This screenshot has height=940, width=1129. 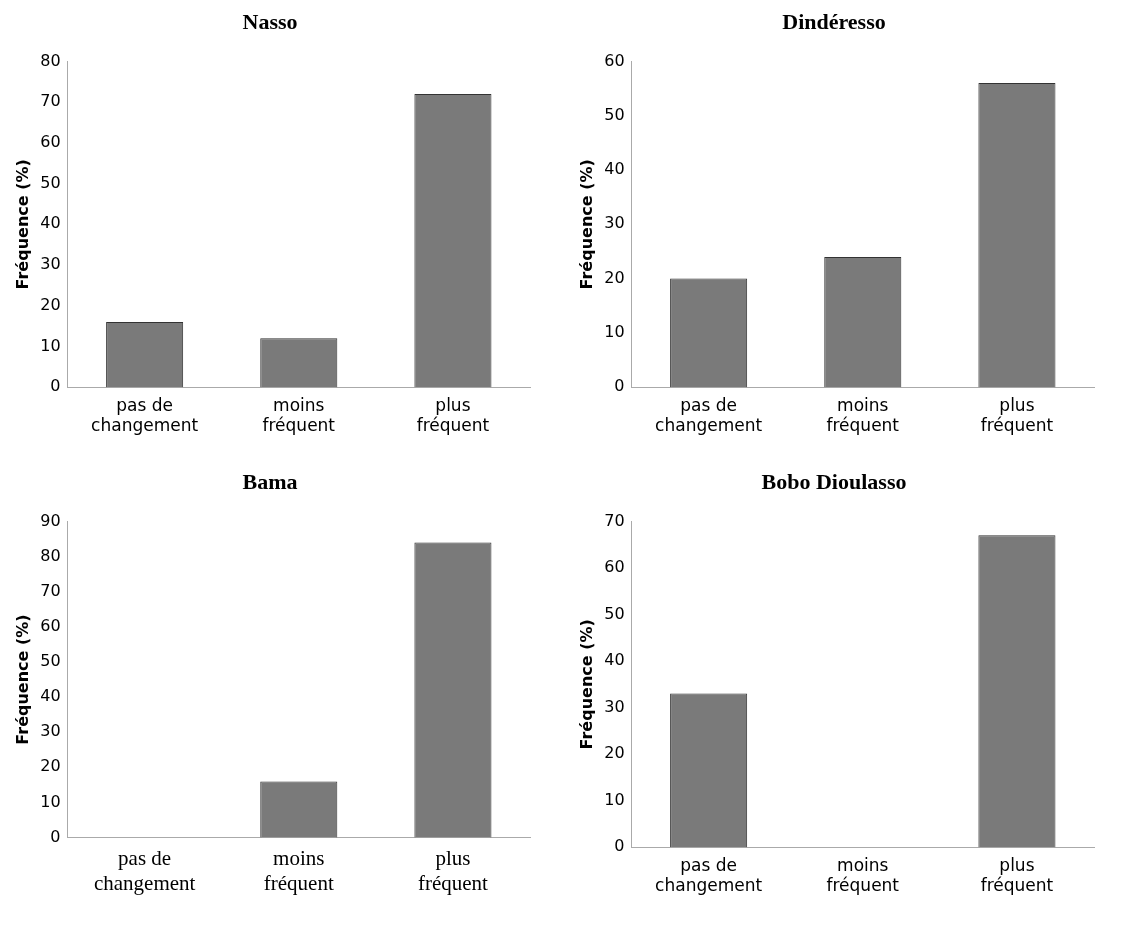 What do you see at coordinates (270, 481) in the screenshot?
I see `chart-title: Bama` at bounding box center [270, 481].